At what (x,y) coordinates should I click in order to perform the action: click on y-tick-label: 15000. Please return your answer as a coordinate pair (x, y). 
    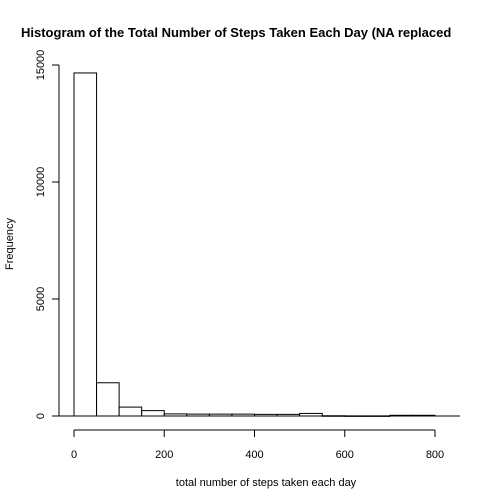
    Looking at the image, I should click on (41, 65).